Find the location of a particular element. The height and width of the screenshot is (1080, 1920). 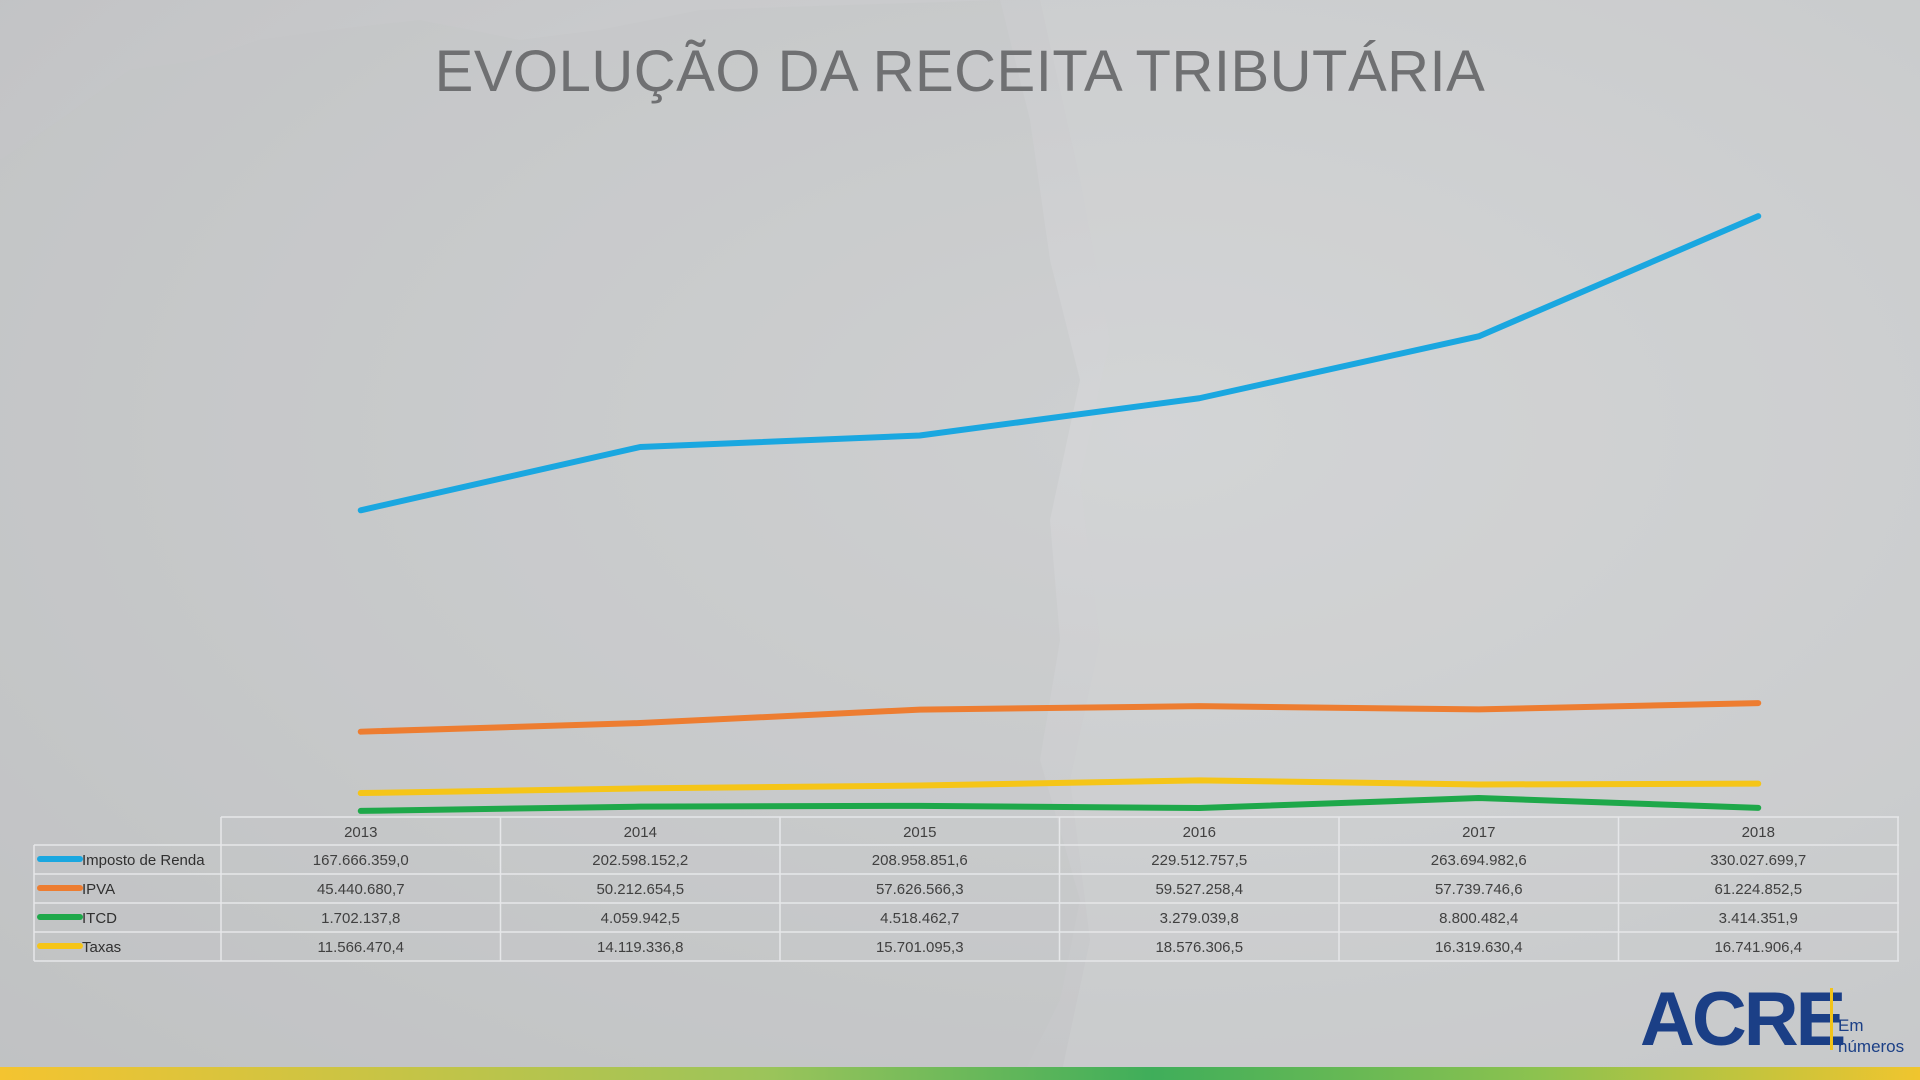

data-label: 1.702.137,8 is located at coordinates (360, 918).